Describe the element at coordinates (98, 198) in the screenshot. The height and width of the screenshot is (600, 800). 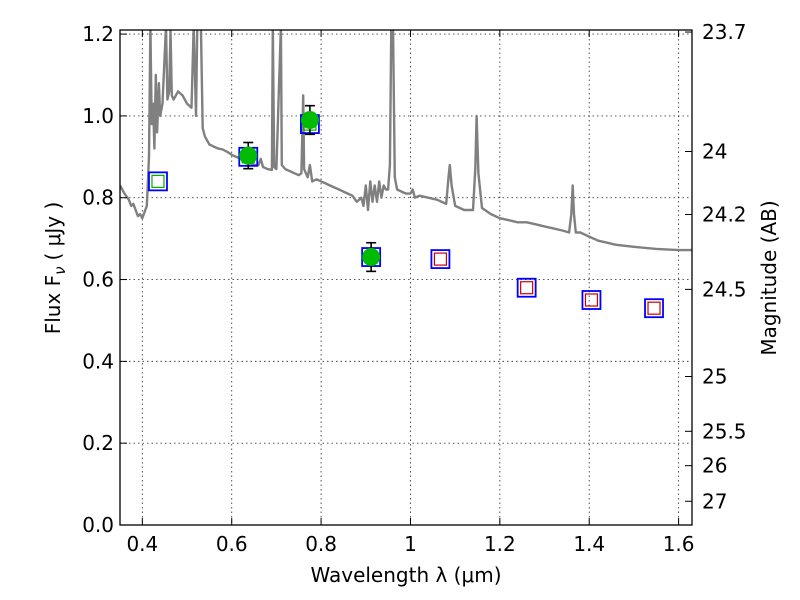
I see `y-tick-label: 0.8` at that location.